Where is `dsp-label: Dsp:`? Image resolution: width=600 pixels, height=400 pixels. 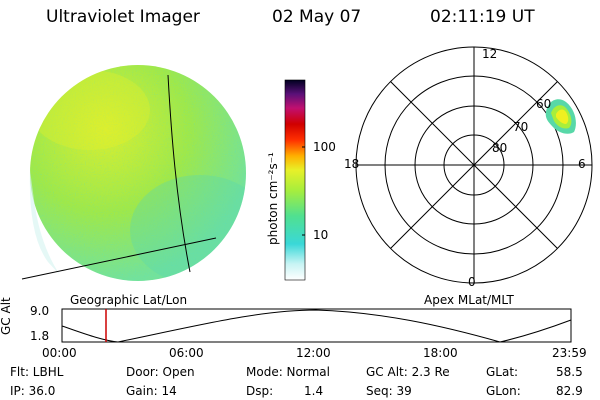 dsp-label: Dsp: is located at coordinates (260, 391).